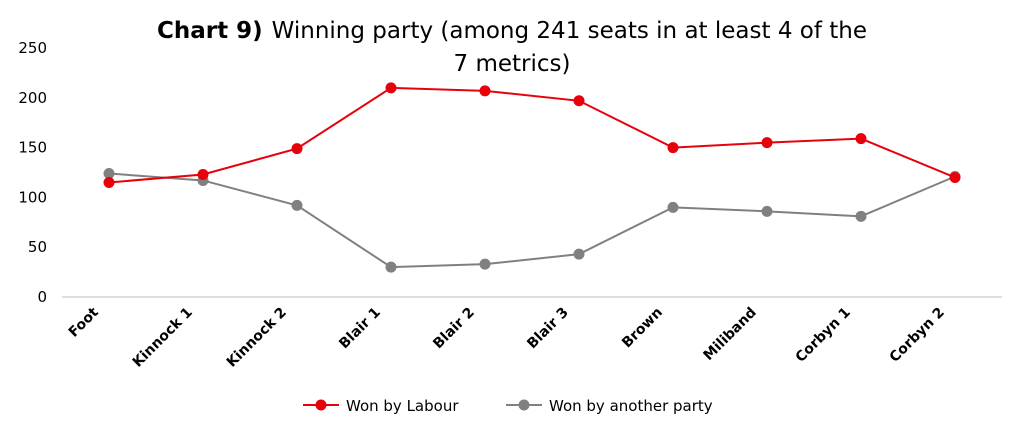  Describe the element at coordinates (730, 334) in the screenshot. I see `x-tick-label: Miliband` at that location.